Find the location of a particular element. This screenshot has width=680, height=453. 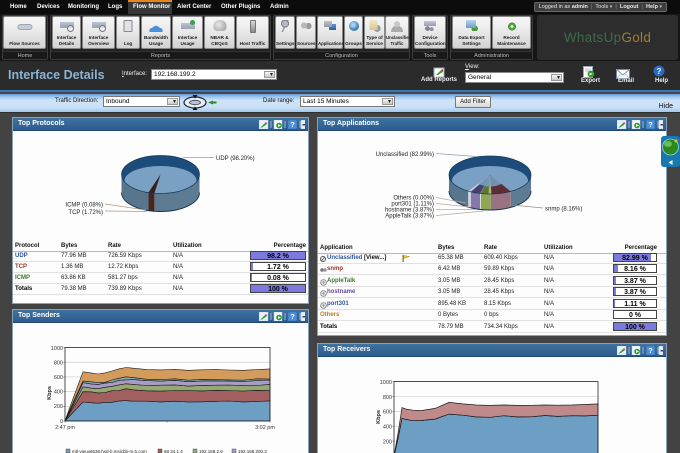

svg-text: 192.168.200.3 is located at coordinates (252, 451).